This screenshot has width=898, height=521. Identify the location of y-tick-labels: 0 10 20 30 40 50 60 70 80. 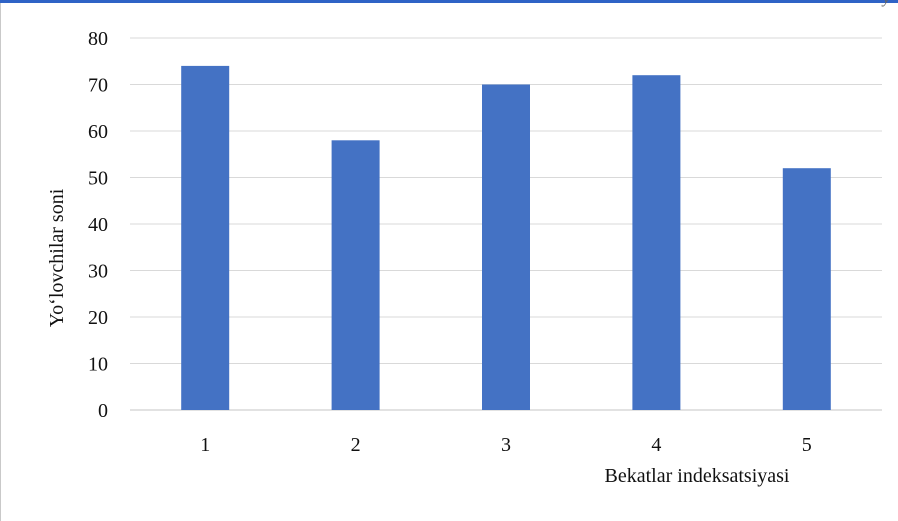
(98, 225).